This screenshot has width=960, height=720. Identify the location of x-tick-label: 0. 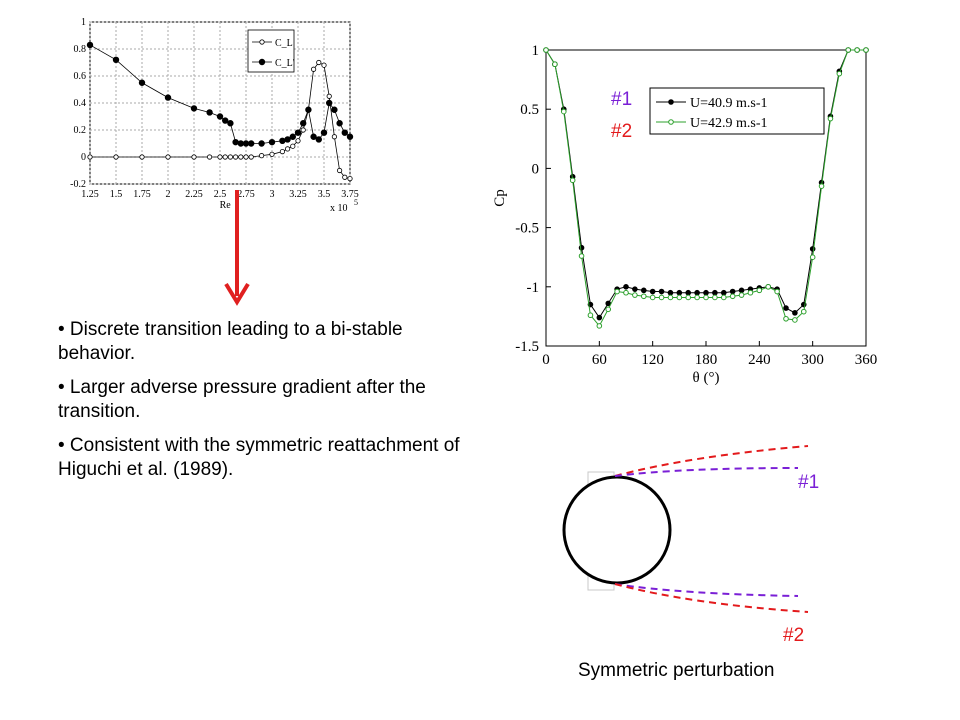
(546, 360).